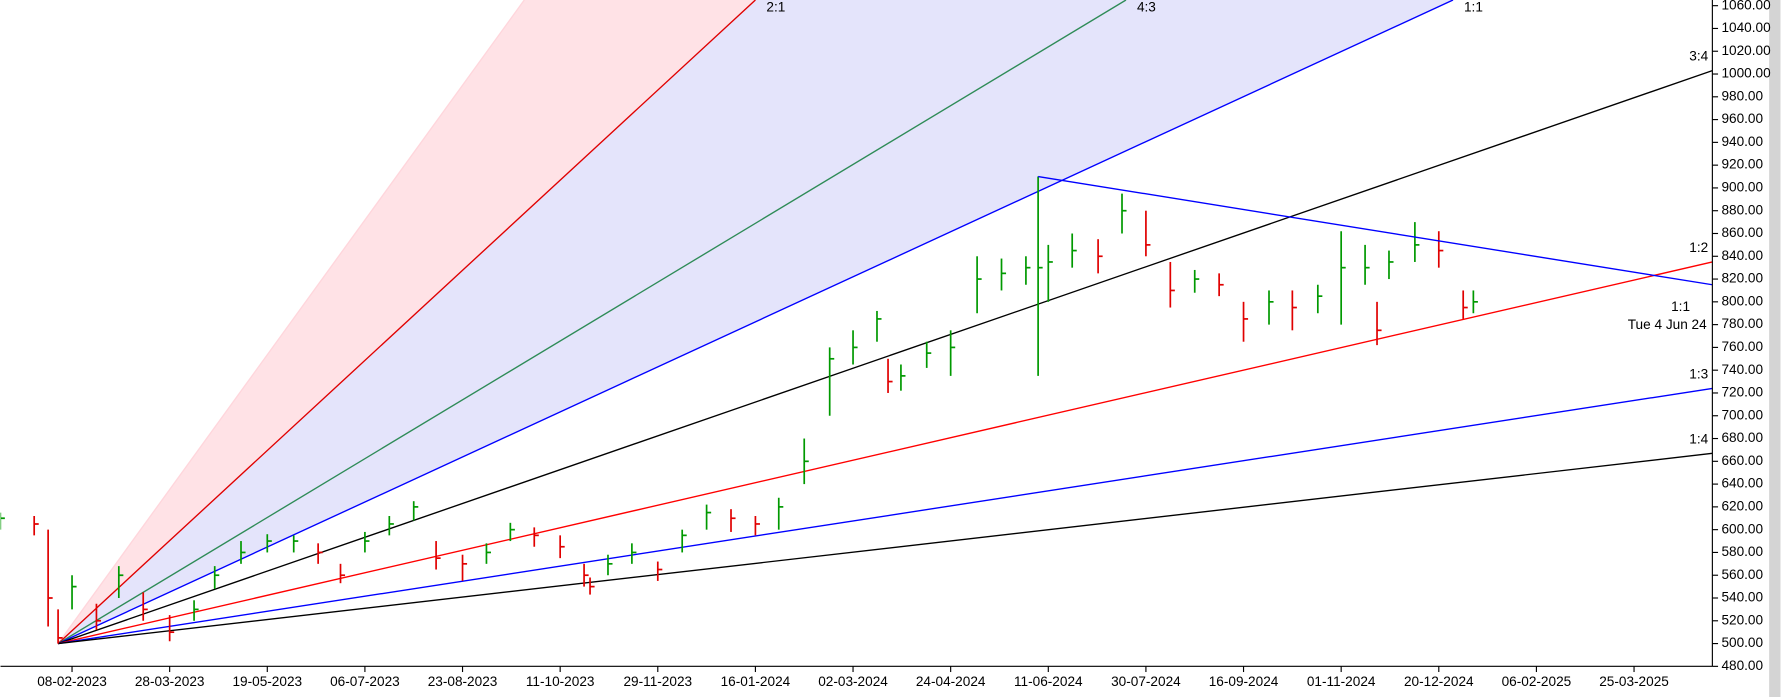 Image resolution: width=1781 pixels, height=697 pixels. I want to click on y-tick-label: 1000.00, so click(1746, 73).